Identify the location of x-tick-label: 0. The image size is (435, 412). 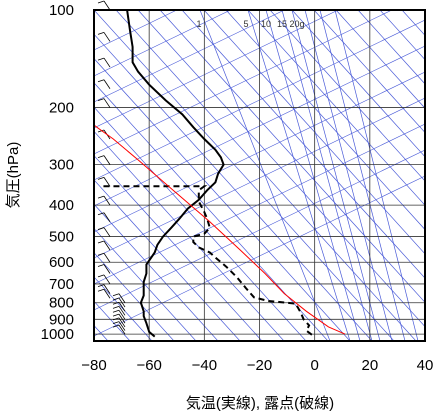
(314, 365).